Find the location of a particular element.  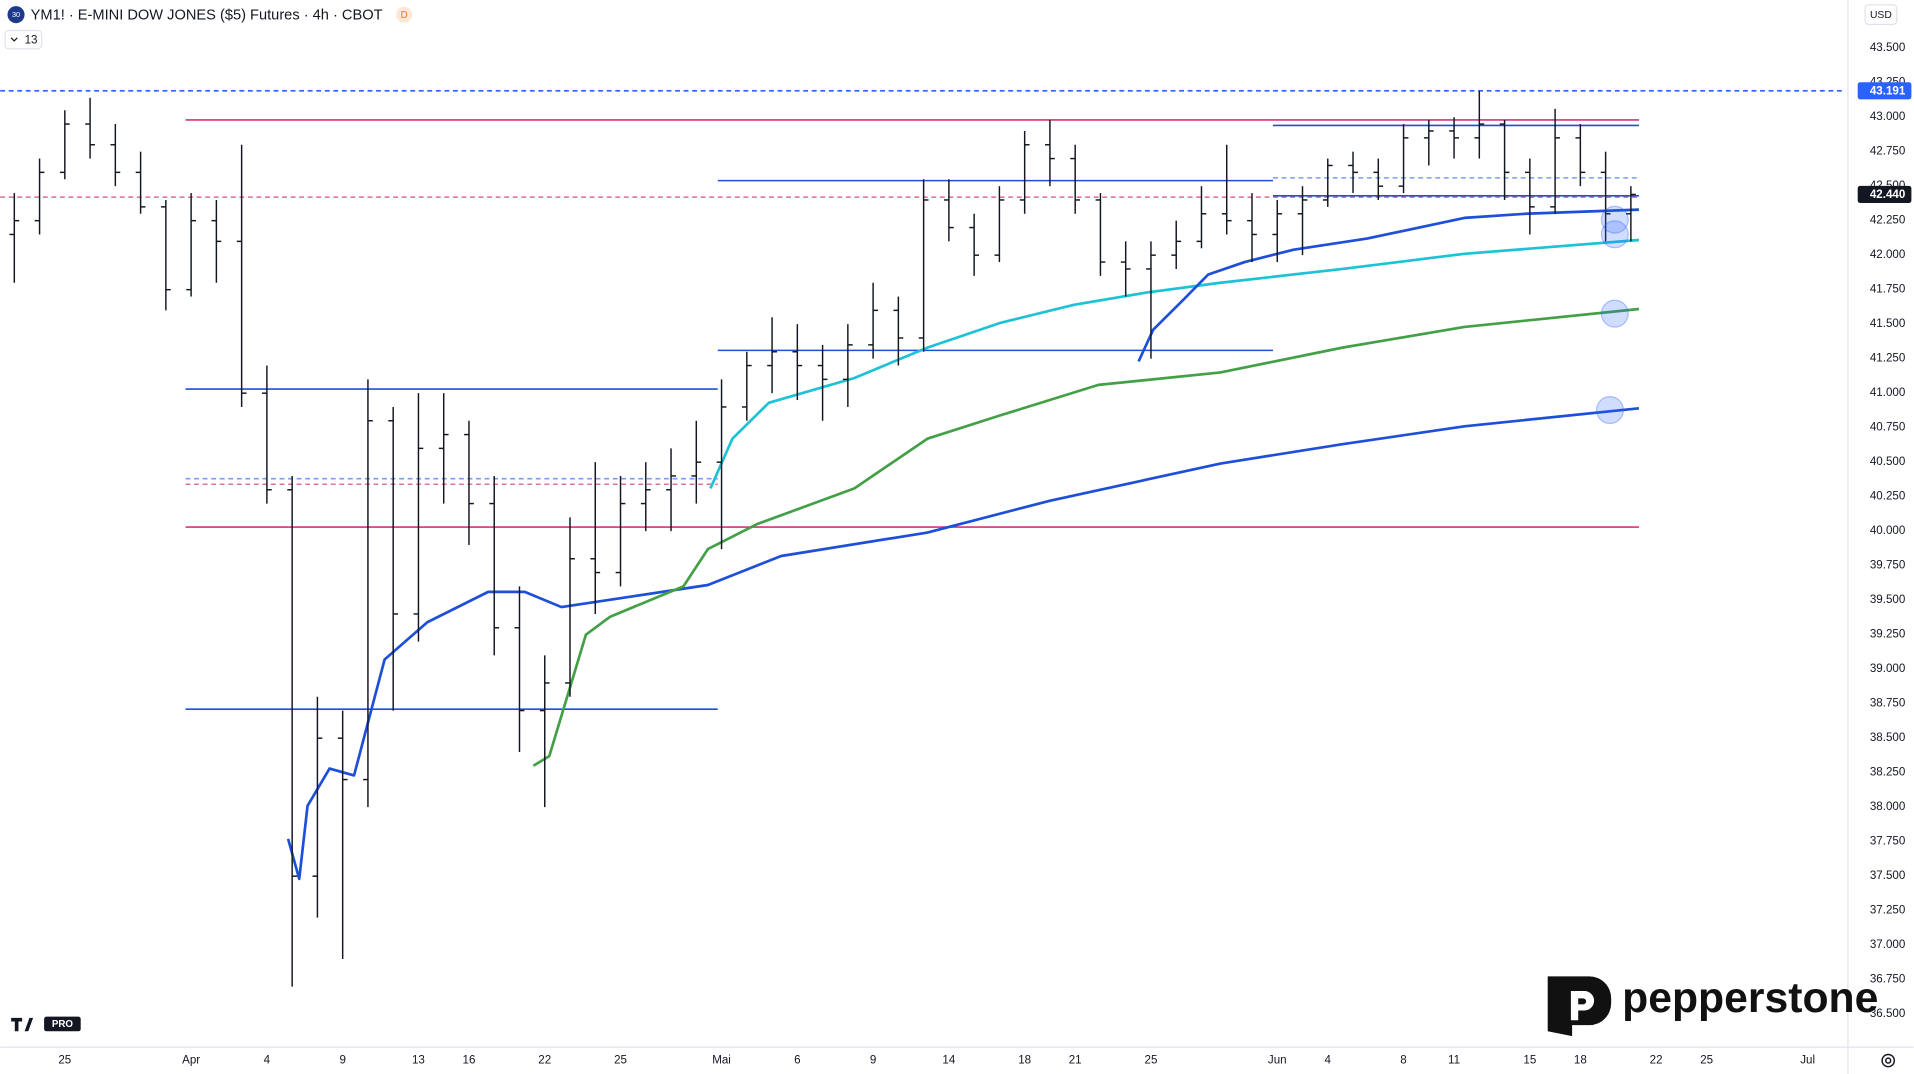

x-tick-label: Jul is located at coordinates (1807, 1061).